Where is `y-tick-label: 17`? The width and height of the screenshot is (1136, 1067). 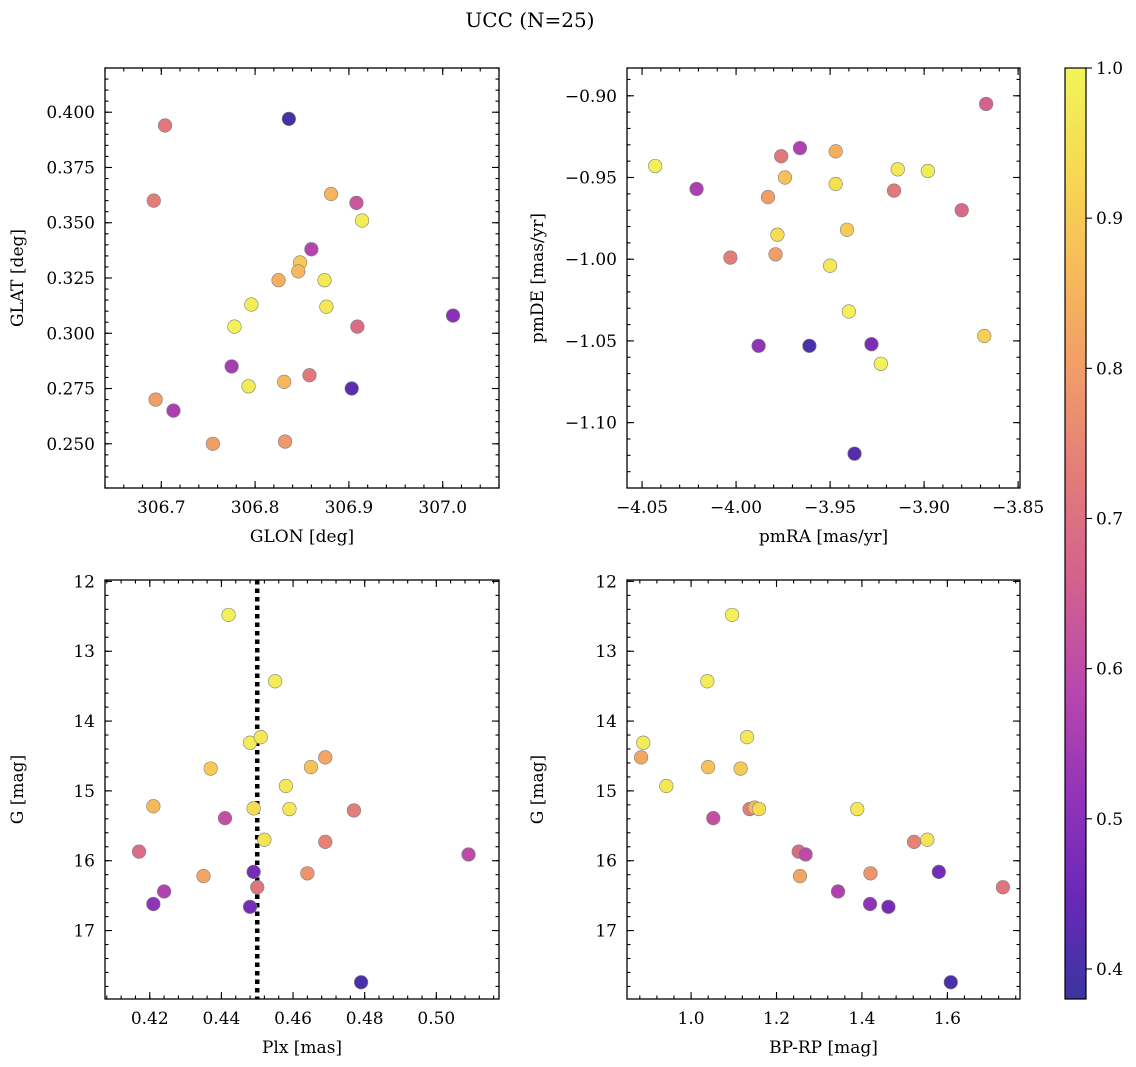
y-tick-label: 17 is located at coordinates (606, 932).